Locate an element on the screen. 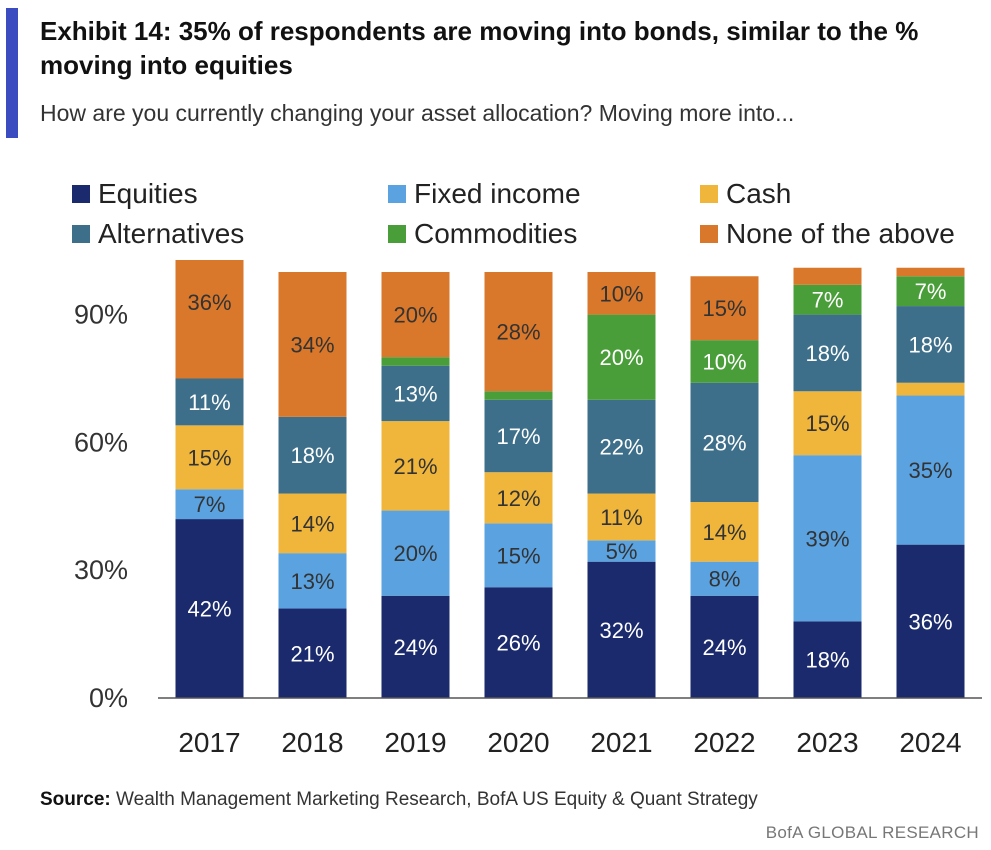 The width and height of the screenshot is (991, 850). data-label: 22% is located at coordinates (621, 447).